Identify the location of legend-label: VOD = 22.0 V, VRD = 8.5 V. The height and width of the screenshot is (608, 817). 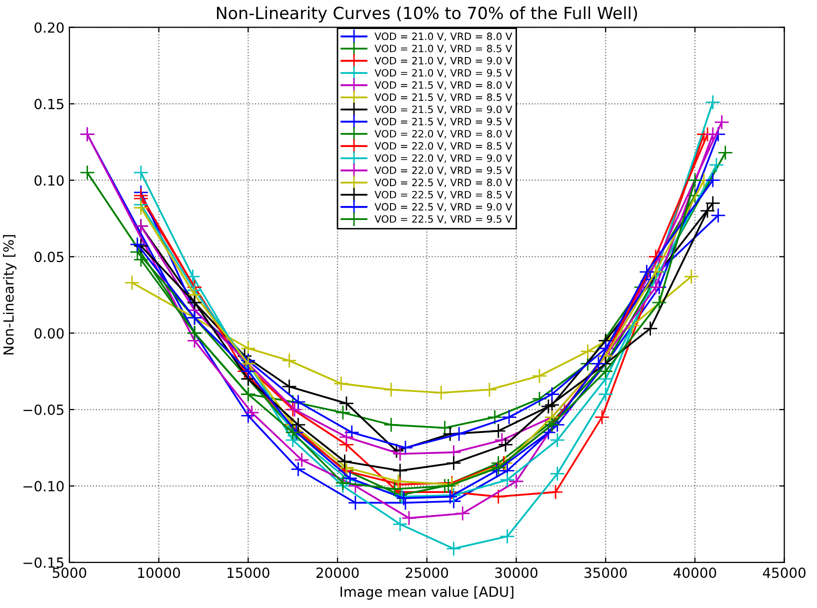
(443, 146).